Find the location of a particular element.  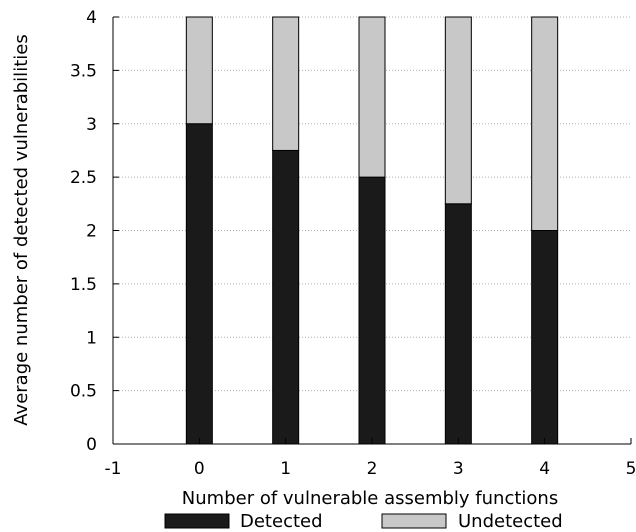

y-tick-label: 1.5 is located at coordinates (83, 285).